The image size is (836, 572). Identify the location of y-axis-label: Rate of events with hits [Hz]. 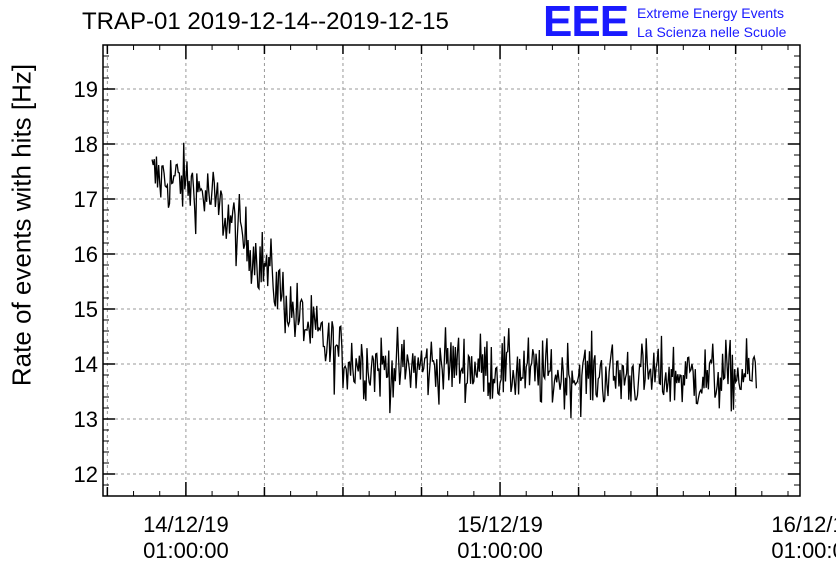
(21, 225).